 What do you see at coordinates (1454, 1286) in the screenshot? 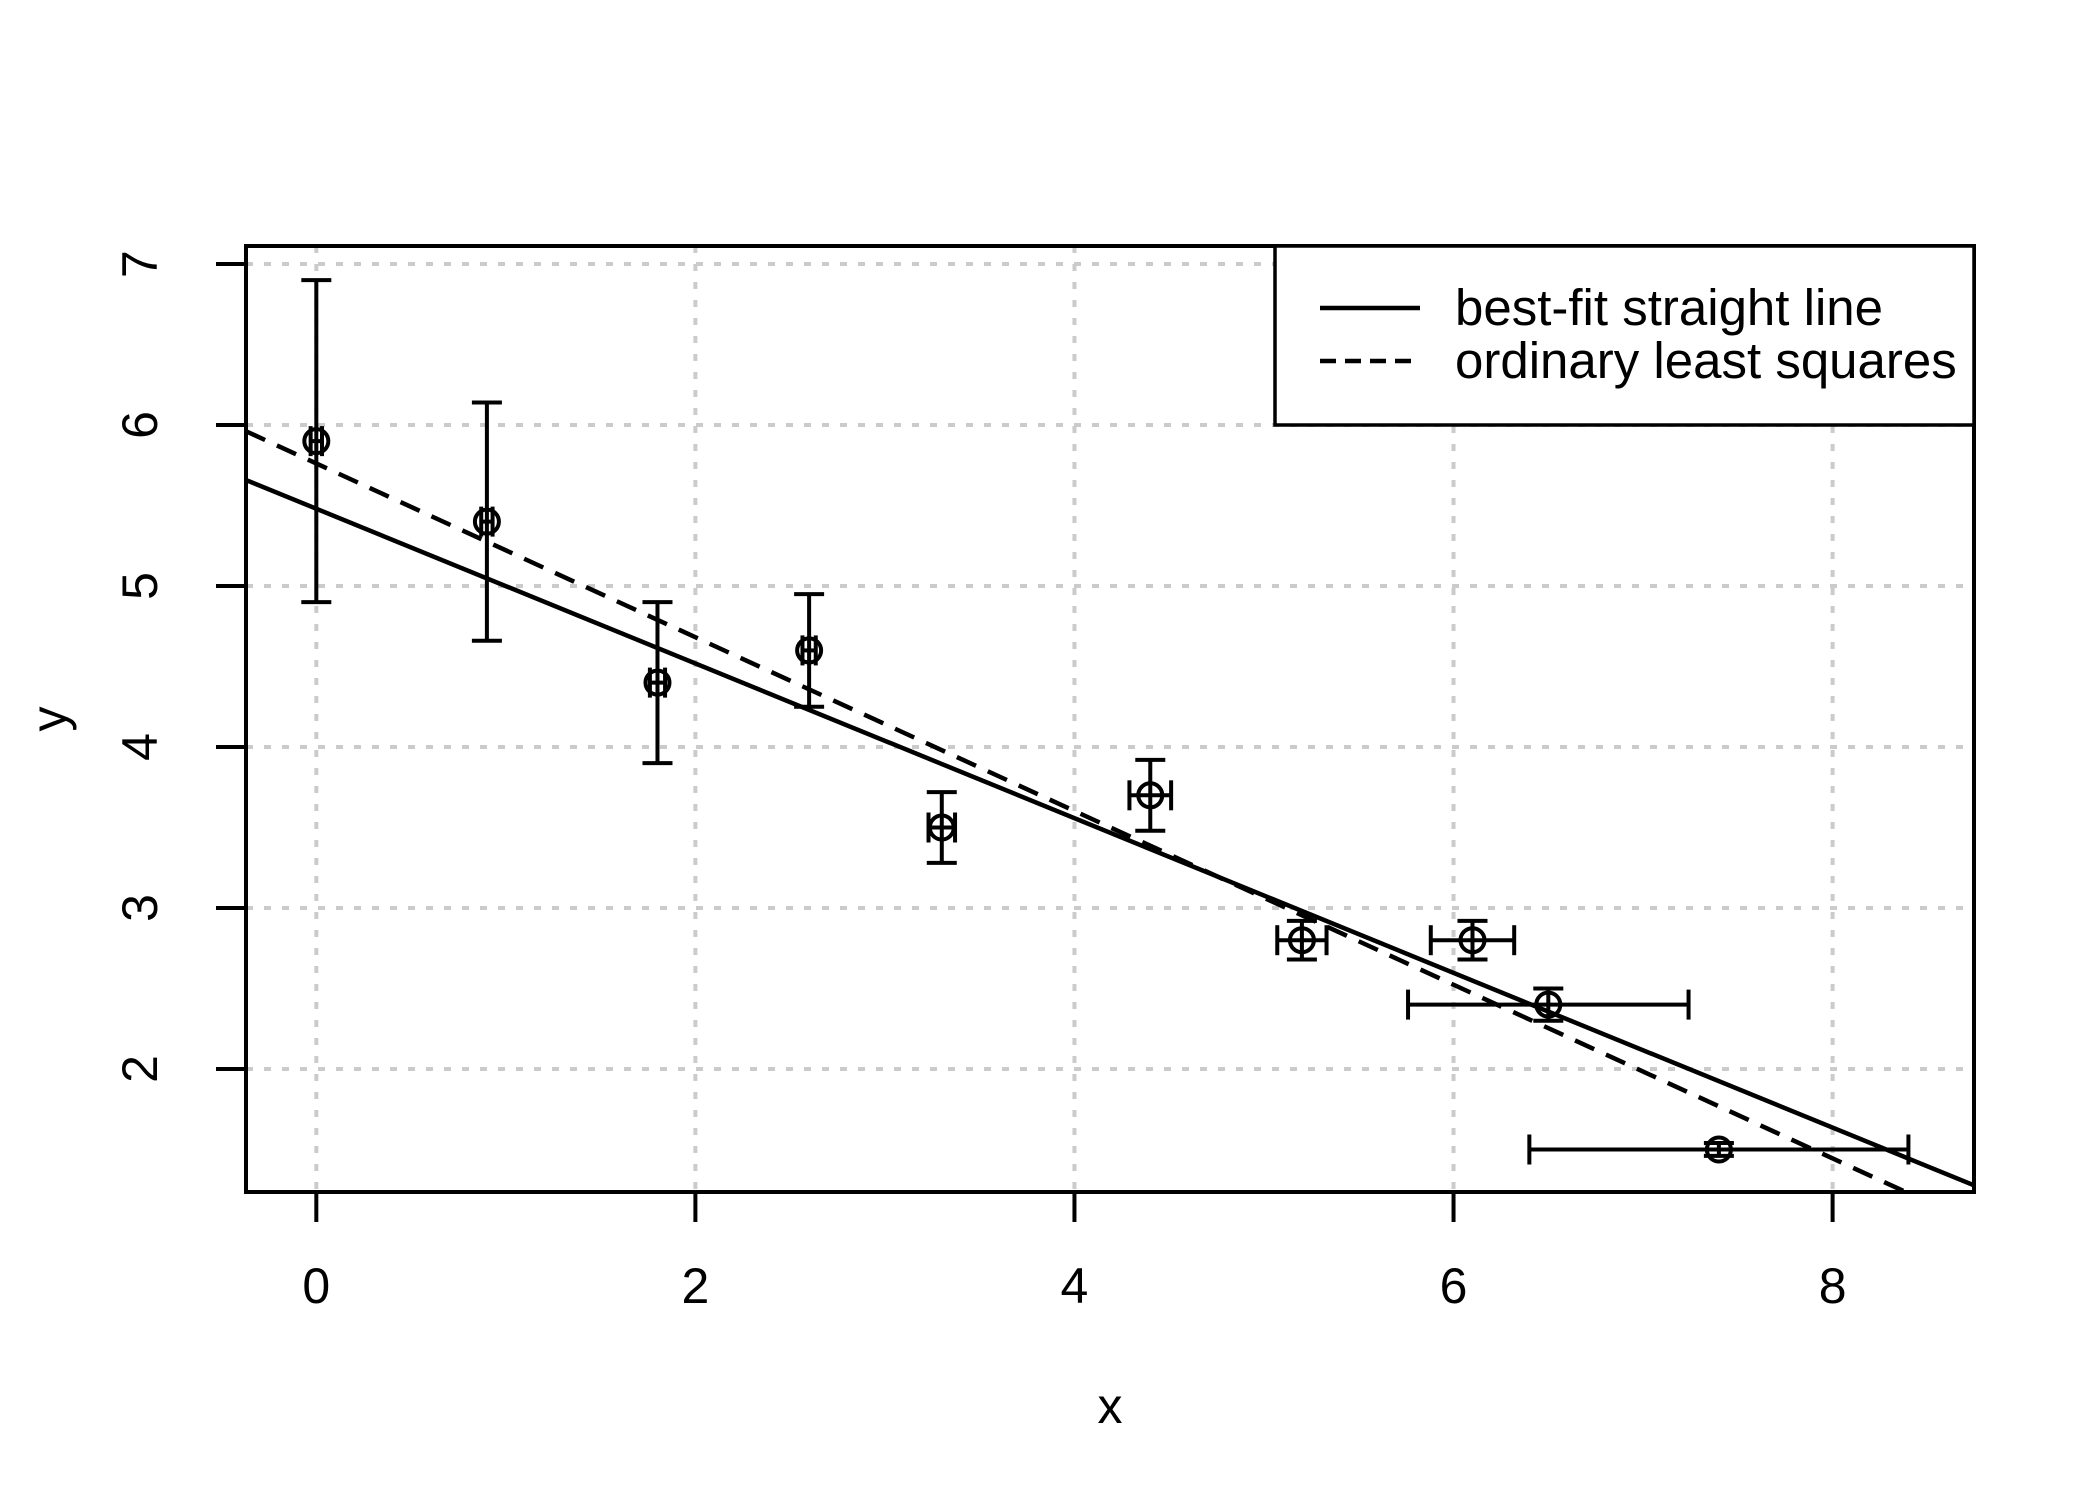
I see `x-axis-tick-label: 6` at bounding box center [1454, 1286].